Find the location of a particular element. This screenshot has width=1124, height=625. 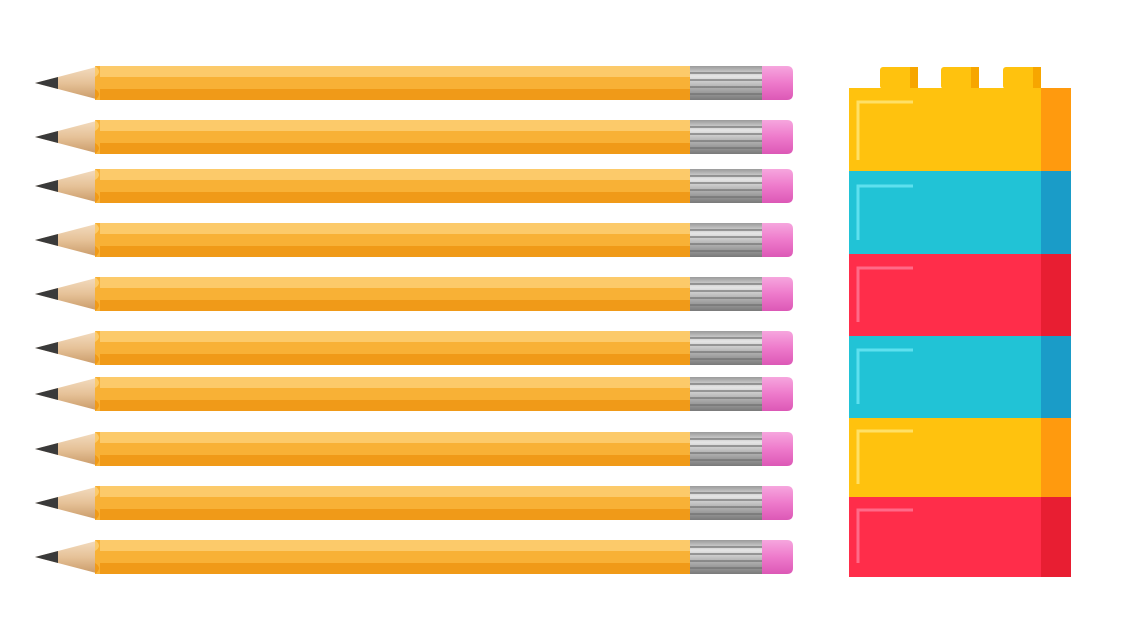

lego-studs is located at coordinates (960, 78).